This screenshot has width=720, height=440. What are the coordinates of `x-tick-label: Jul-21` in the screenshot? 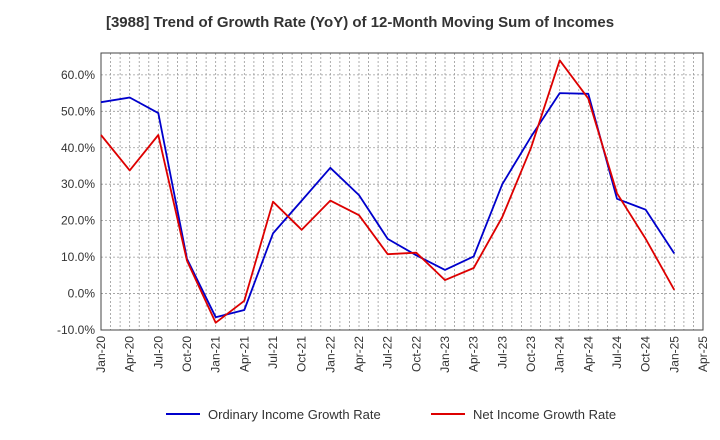 It's located at (273, 352).